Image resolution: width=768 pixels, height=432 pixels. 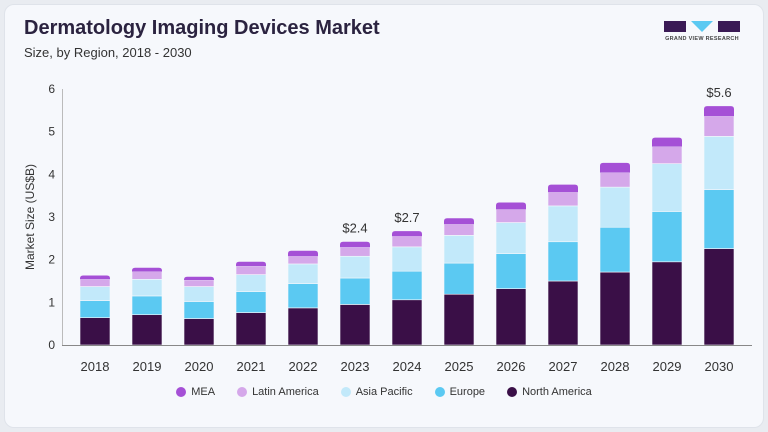 I want to click on y-axis-label: Market Size (US$B), so click(x=30, y=217).